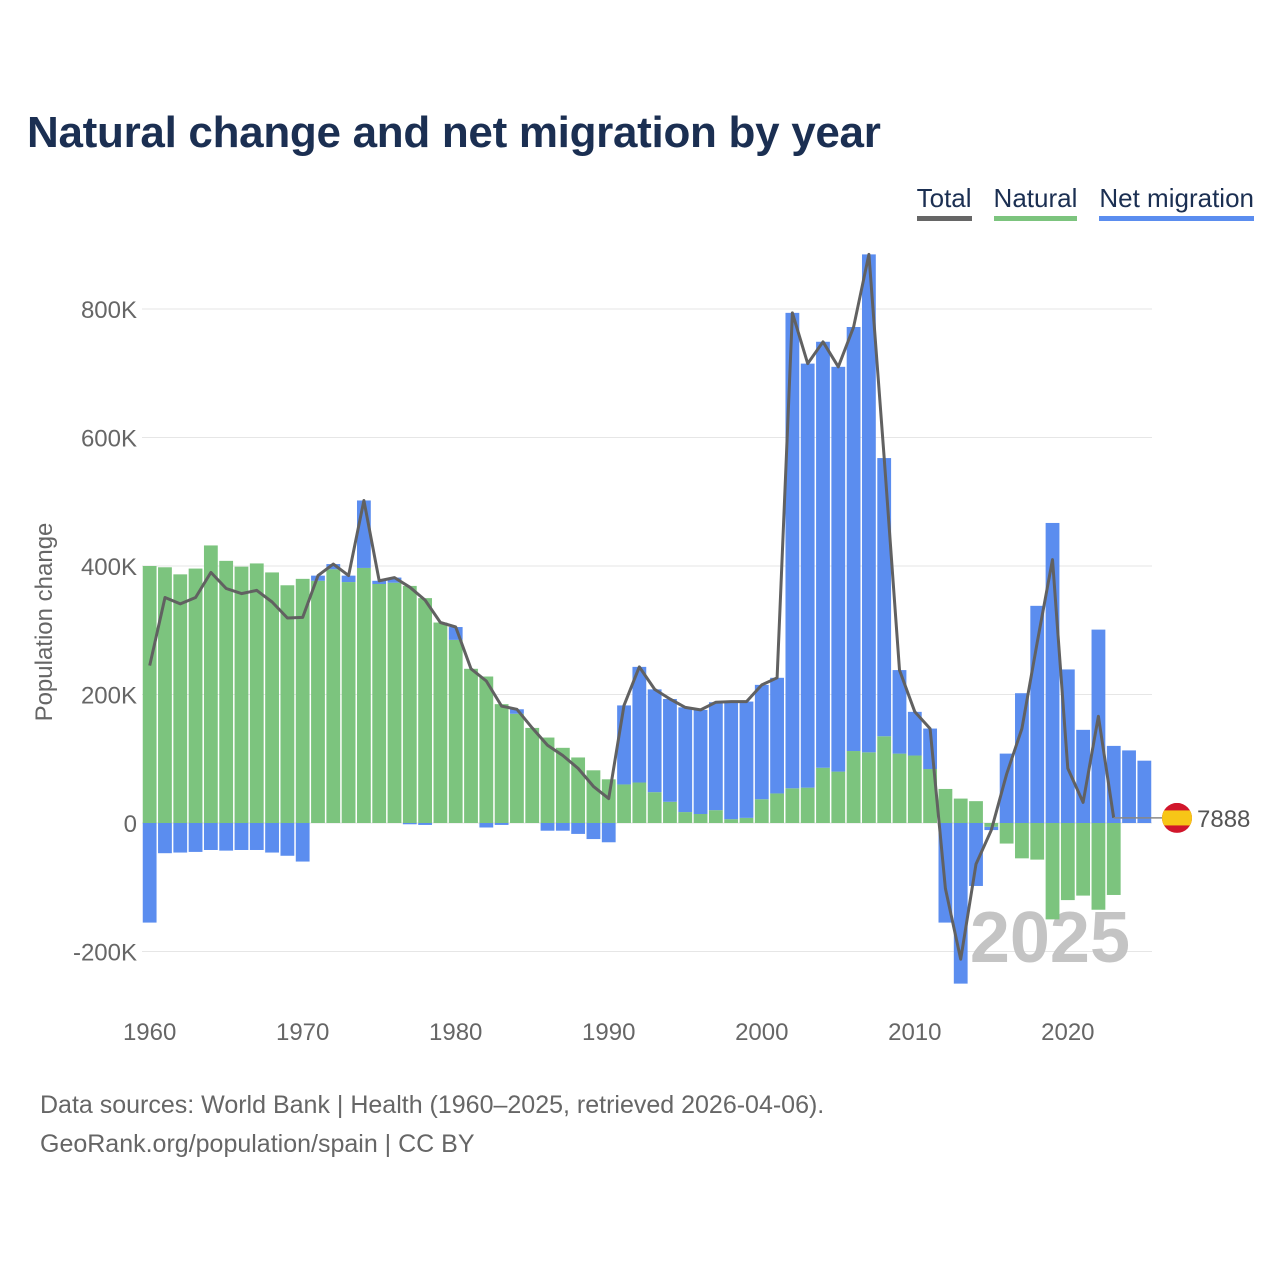 This screenshot has width=1280, height=1280. Describe the element at coordinates (608, 1032) in the screenshot. I see `x-tick-label: 1990` at that location.